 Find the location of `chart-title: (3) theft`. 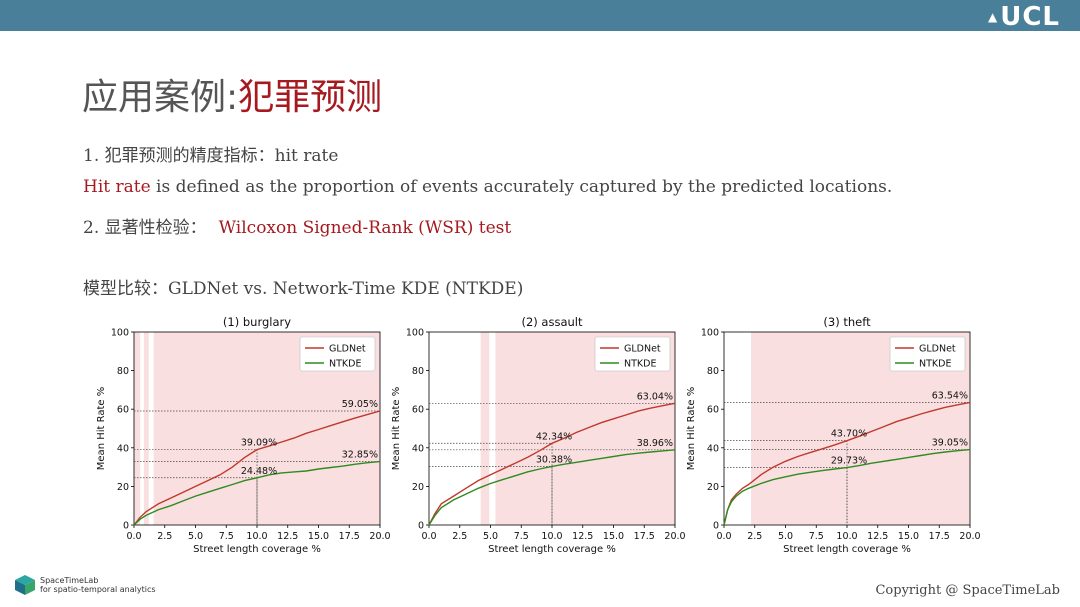

chart-title: (3) theft is located at coordinates (847, 322).